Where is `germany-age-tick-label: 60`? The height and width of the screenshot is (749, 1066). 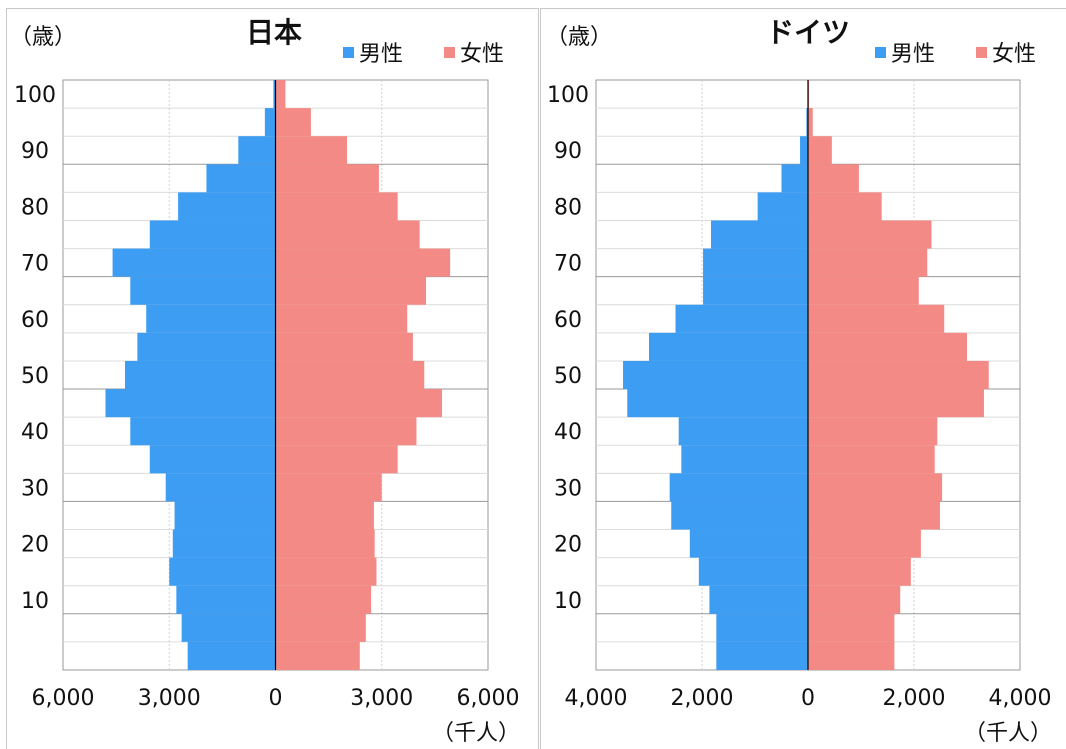
germany-age-tick-label: 60 is located at coordinates (568, 320).